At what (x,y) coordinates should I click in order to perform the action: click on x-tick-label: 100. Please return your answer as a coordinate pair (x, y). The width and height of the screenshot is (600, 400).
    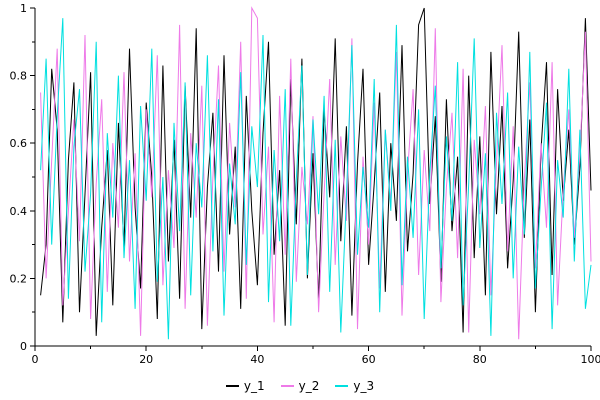
    Looking at the image, I should click on (590, 359).